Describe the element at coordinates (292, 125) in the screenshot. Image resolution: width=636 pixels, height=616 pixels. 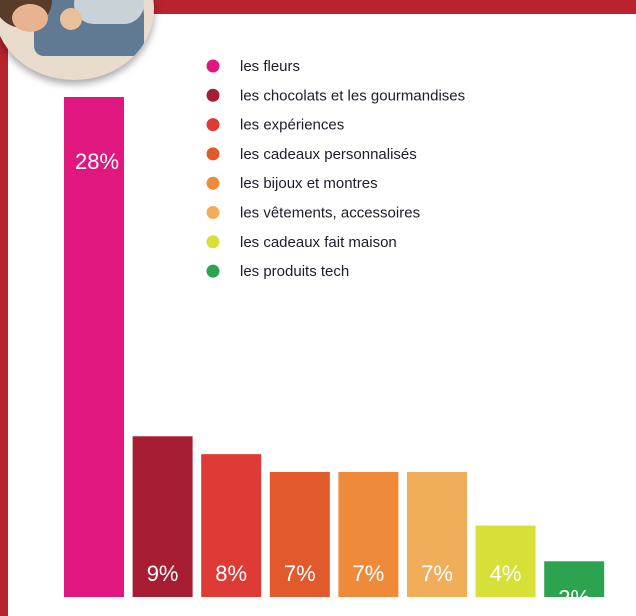
I see `legend-label: les expériences` at that location.